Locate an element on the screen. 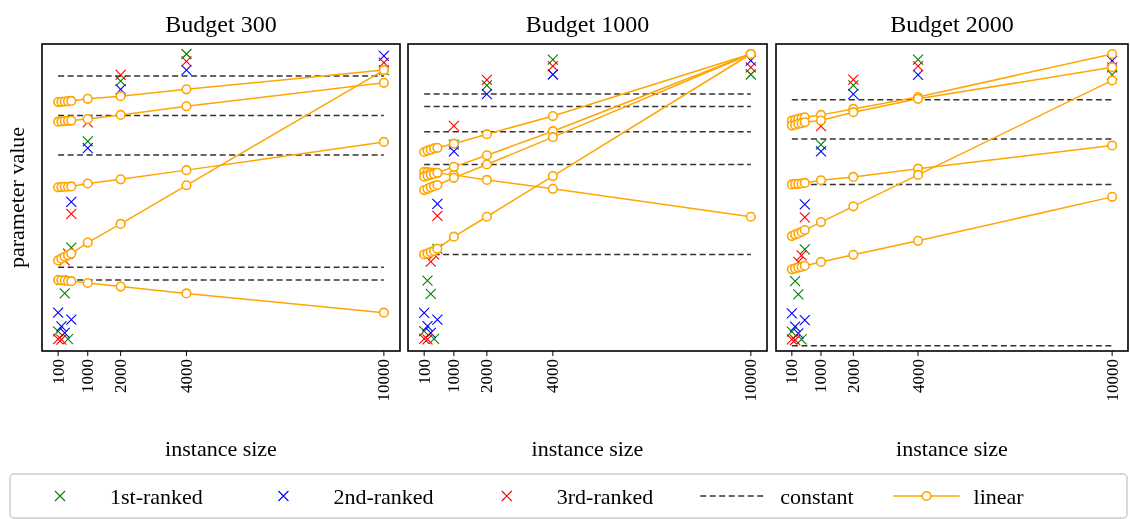 This screenshot has width=1130, height=519. legend-label: 2nd-ranked is located at coordinates (383, 496).